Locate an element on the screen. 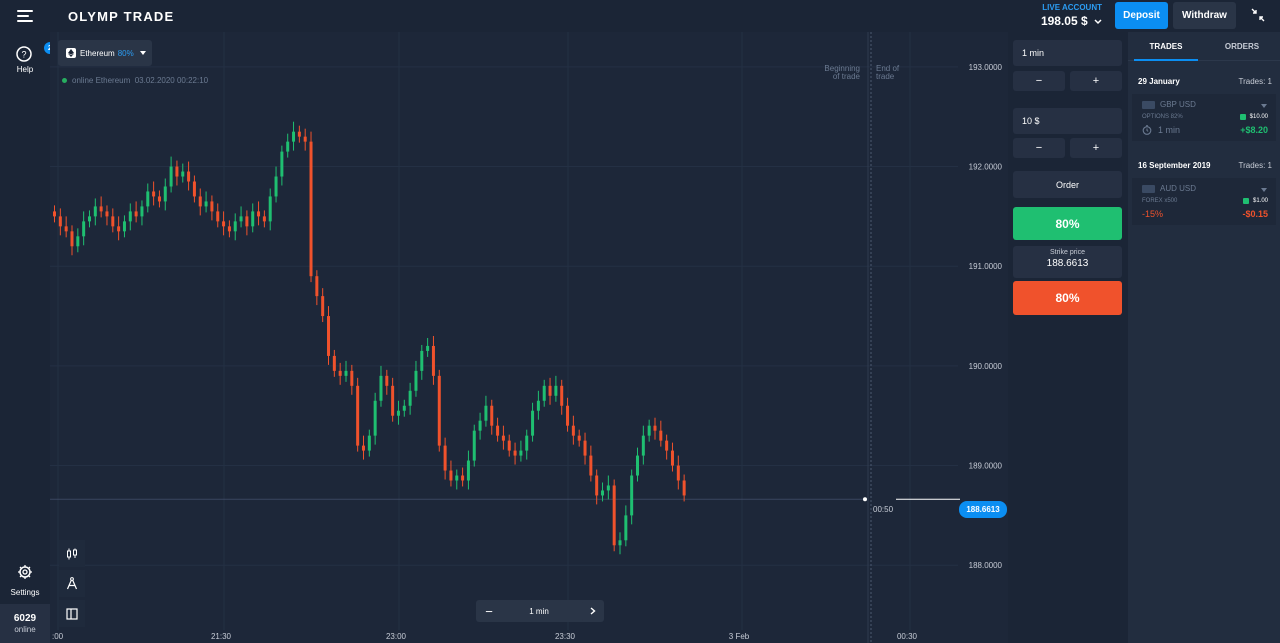  trade-group-header: 16 September 2019 Trades: 1 is located at coordinates (1204, 165).